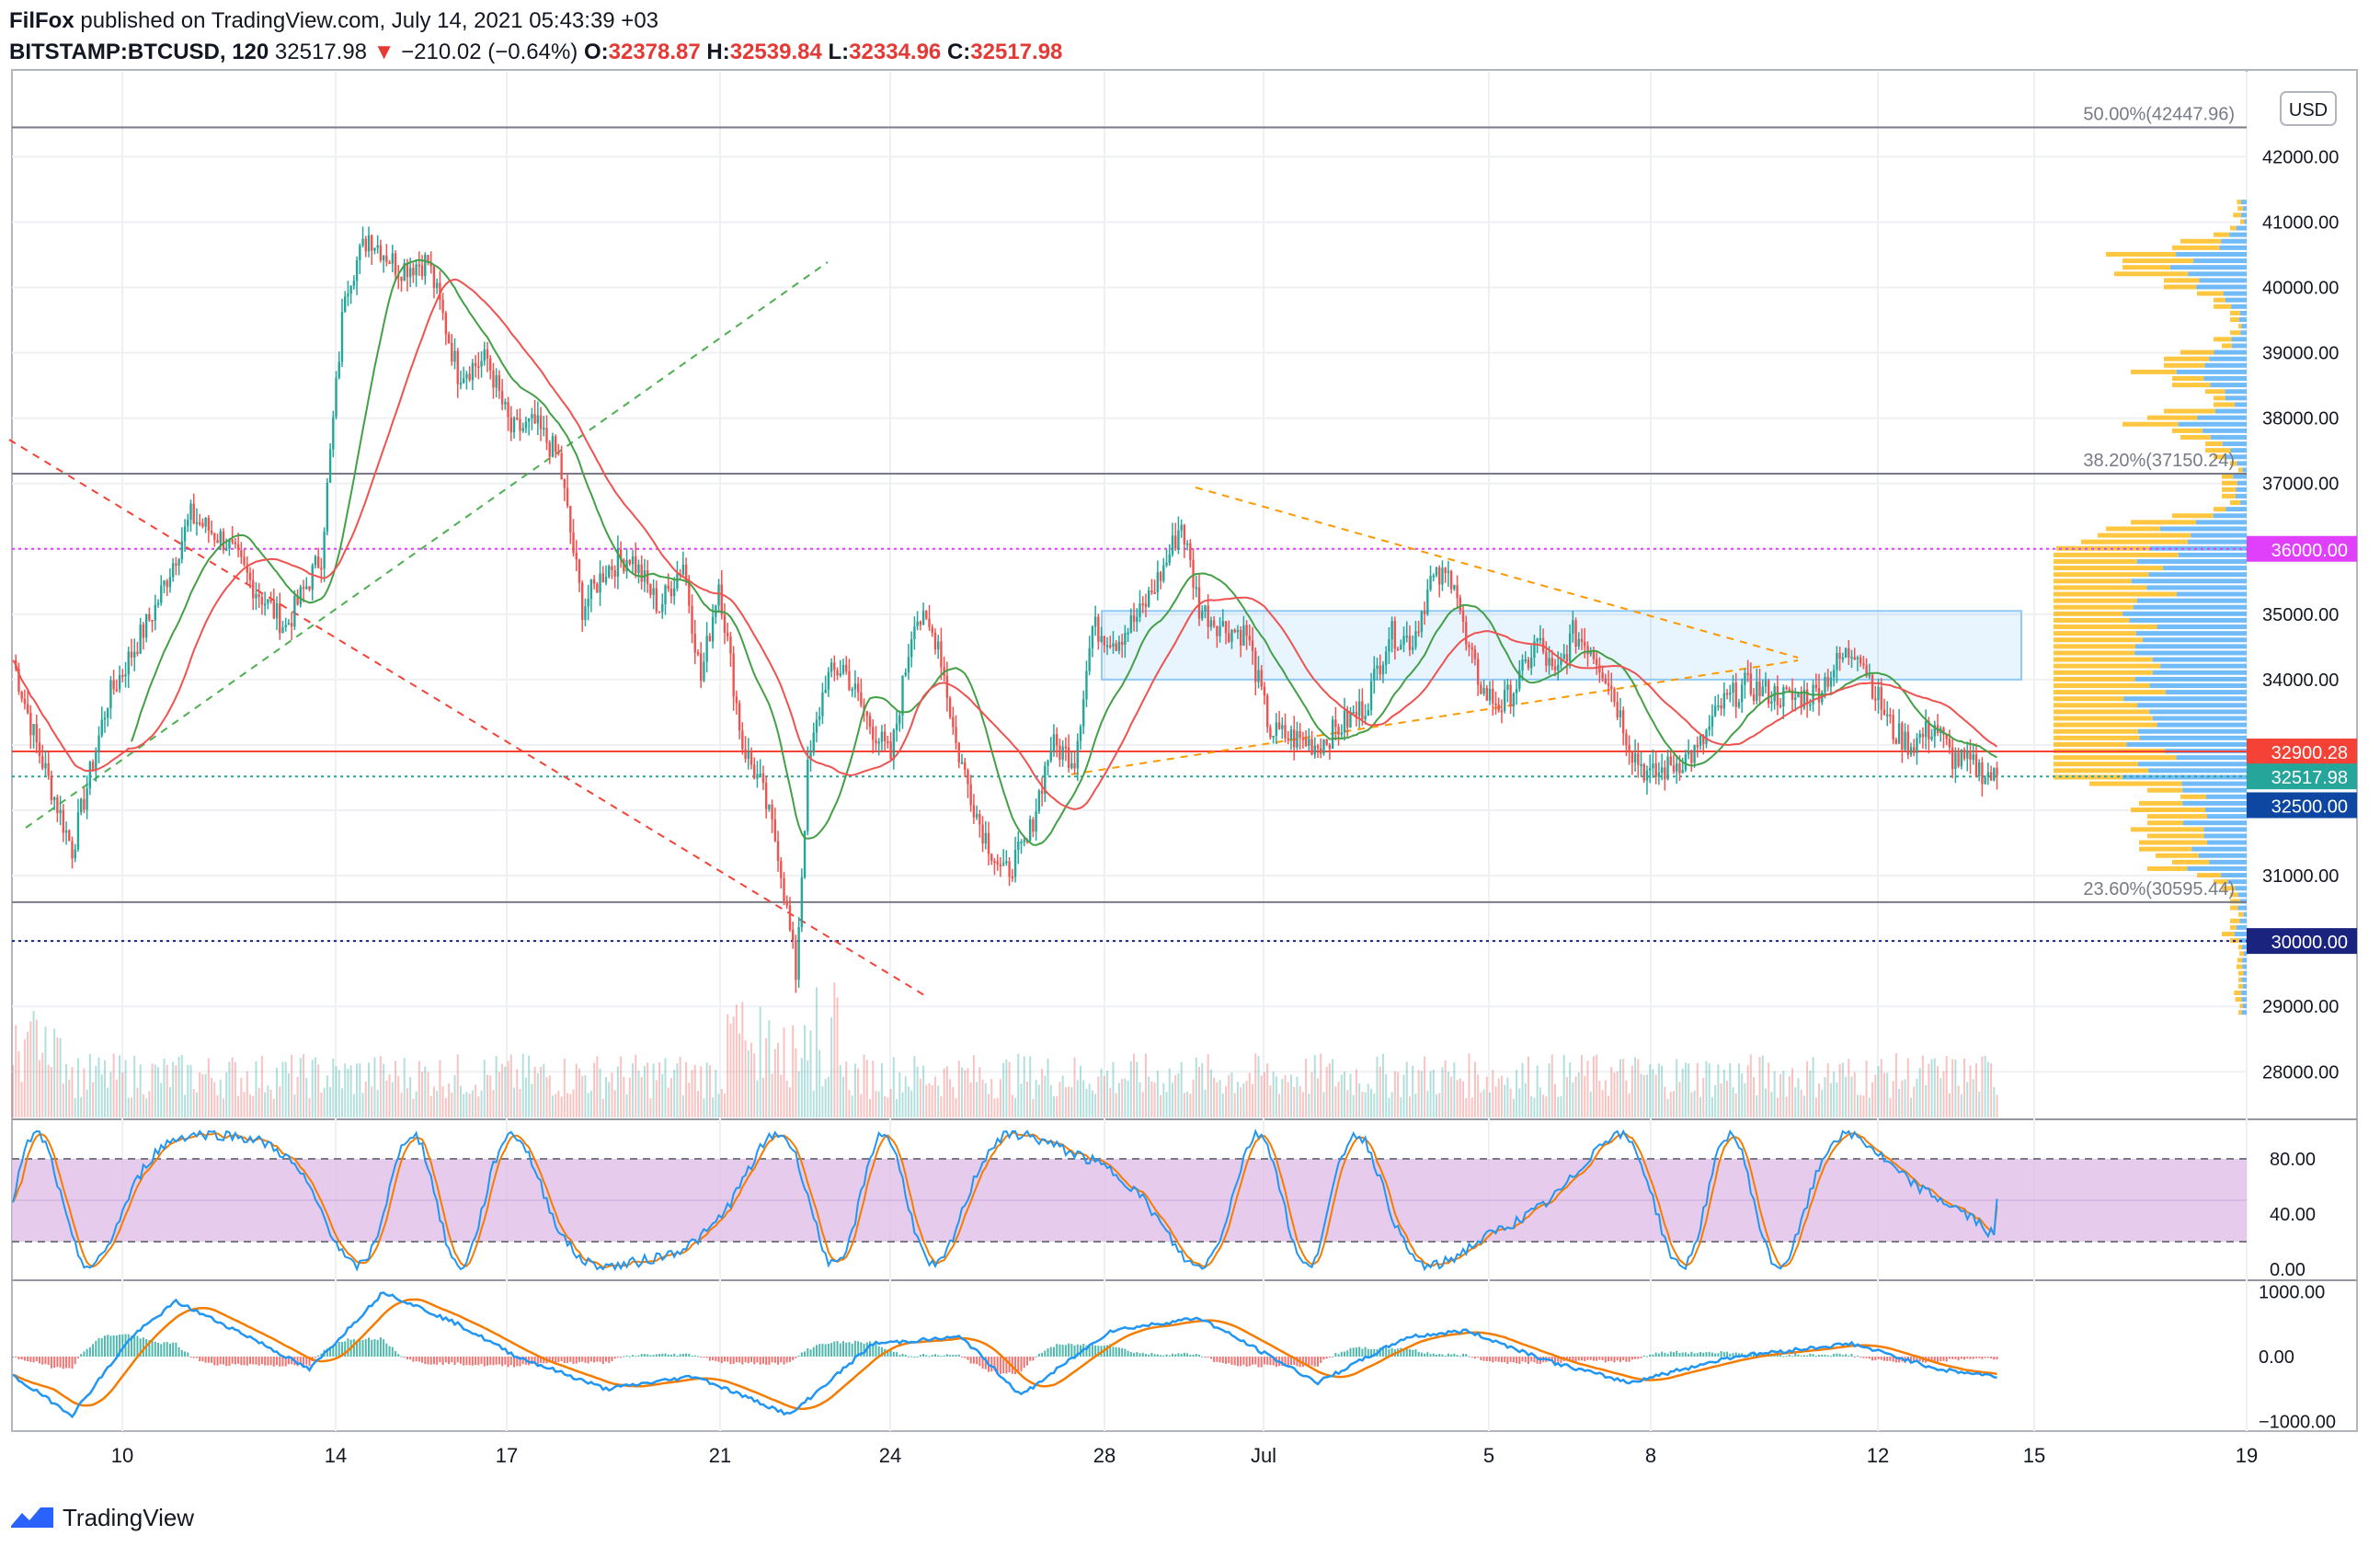 This screenshot has width=2380, height=1547. What do you see at coordinates (101, 1517) in the screenshot?
I see `tradingview-footer: TradingView` at bounding box center [101, 1517].